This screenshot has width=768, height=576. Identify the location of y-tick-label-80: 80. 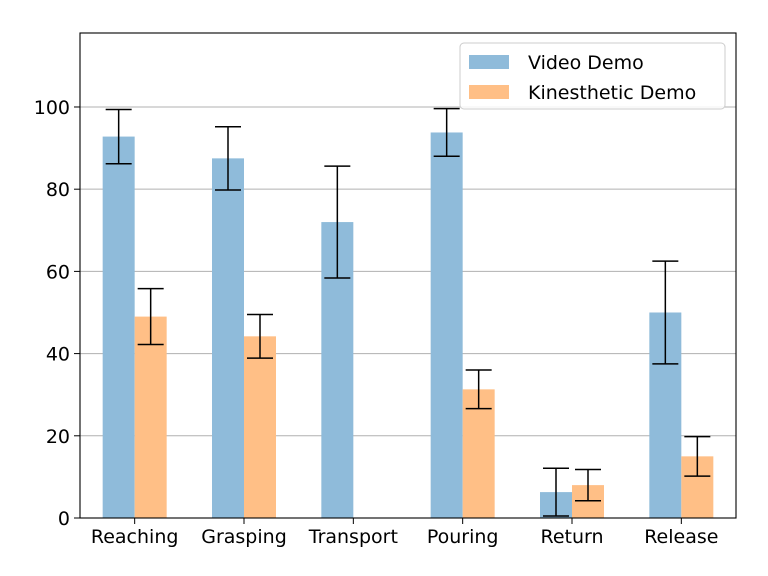
(58, 190).